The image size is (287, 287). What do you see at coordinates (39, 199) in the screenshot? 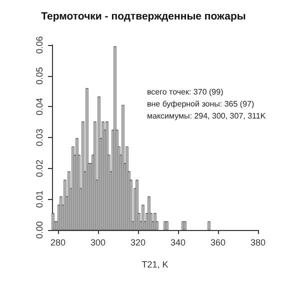
I see `y-tick-label: 0.01` at bounding box center [39, 199].